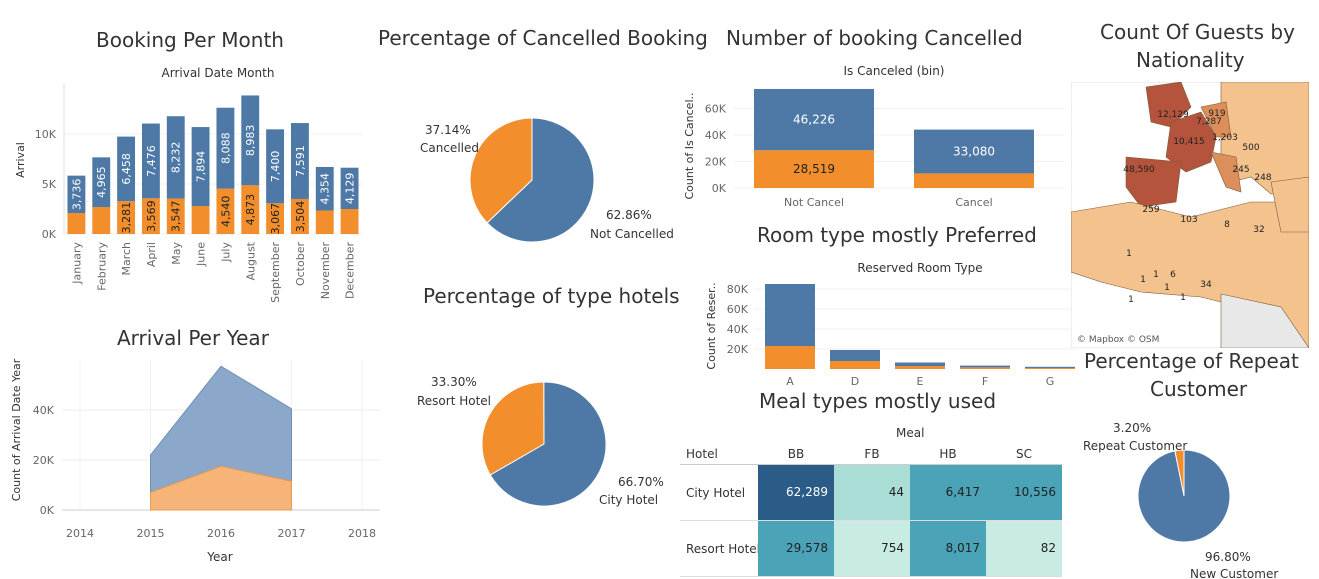 This screenshot has height=579, width=1319. Describe the element at coordinates (350, 189) in the screenshot. I see `bpm-data-label: 4,129` at that location.